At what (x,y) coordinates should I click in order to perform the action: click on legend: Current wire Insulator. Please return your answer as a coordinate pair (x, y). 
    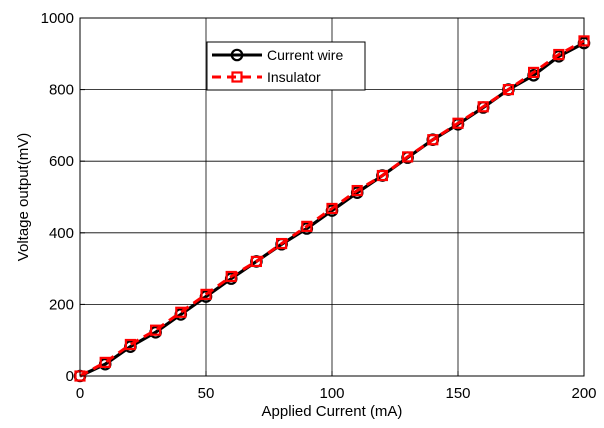
    Looking at the image, I should click on (286, 66).